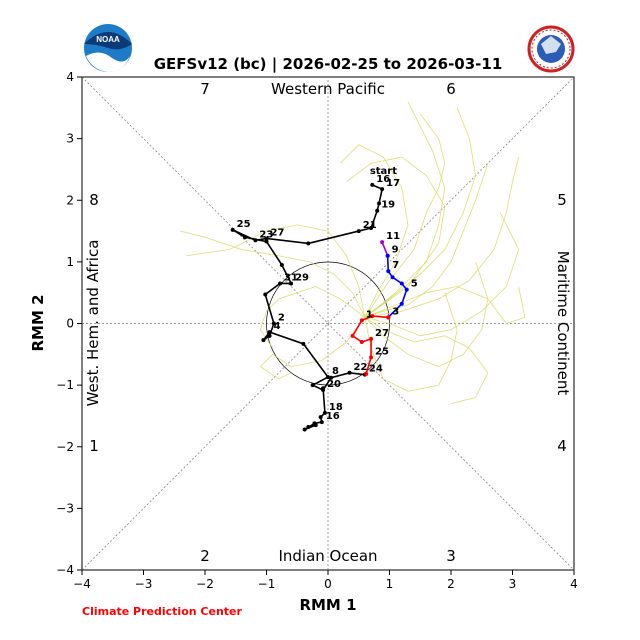 This screenshot has width=640, height=640. What do you see at coordinates (65, 385) in the screenshot?
I see `y-tick-label: −1` at bounding box center [65, 385].